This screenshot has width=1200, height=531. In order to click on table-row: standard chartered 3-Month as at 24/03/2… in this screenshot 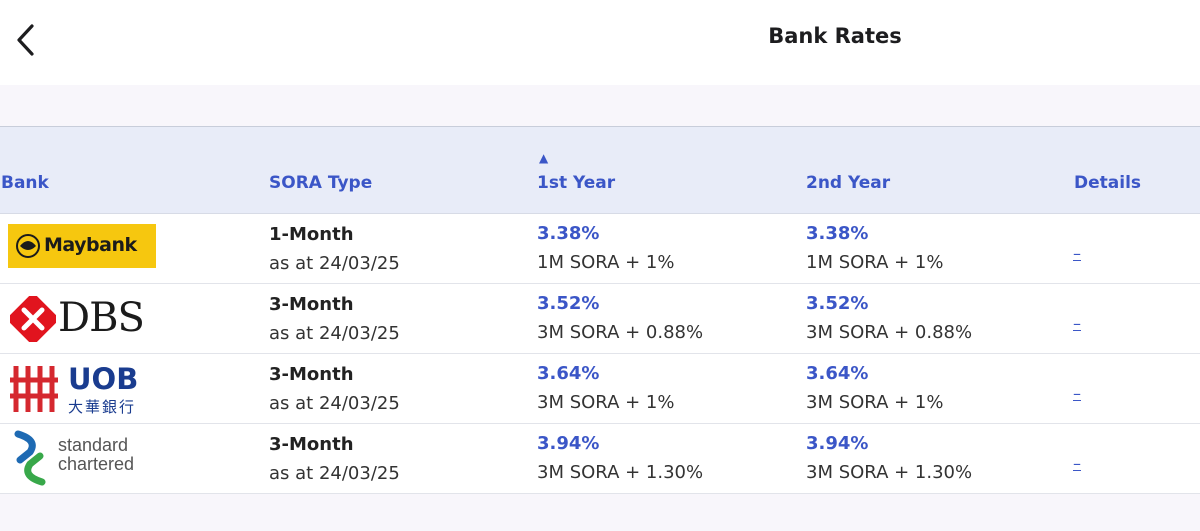, I will do `click(600, 459)`.